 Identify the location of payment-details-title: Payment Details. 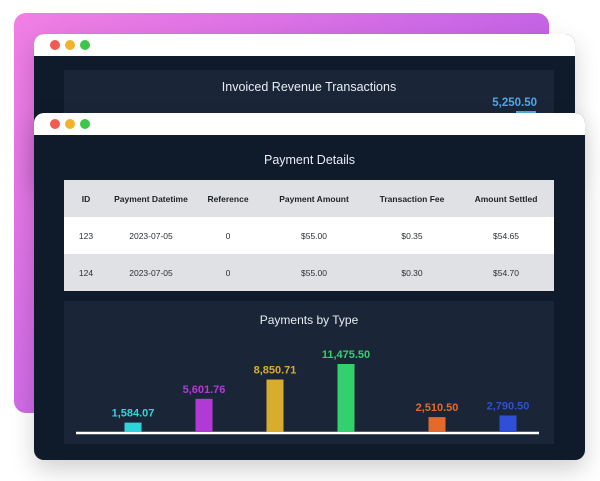
(309, 160).